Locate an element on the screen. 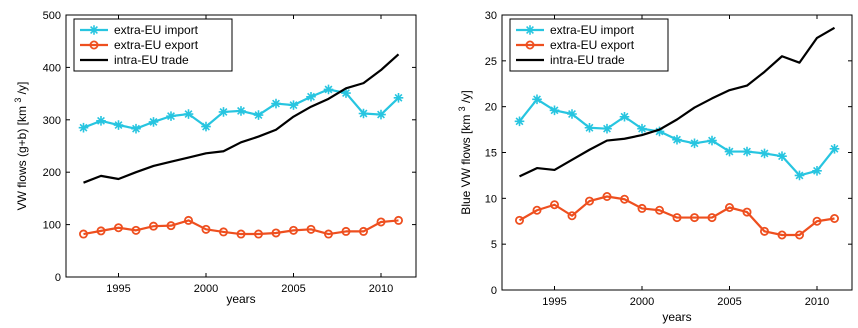  y-tick-label: 15 is located at coordinates (491, 154).